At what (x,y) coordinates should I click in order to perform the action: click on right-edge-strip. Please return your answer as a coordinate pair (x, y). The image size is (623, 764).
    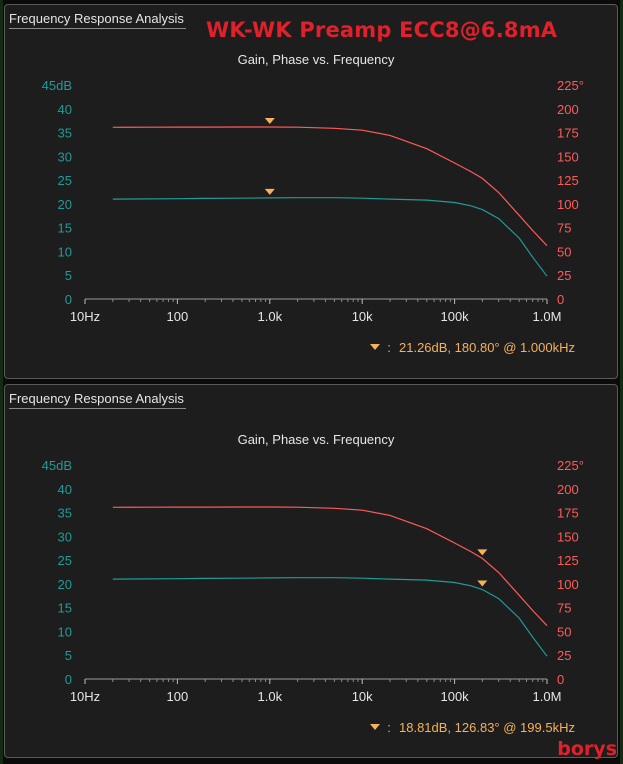
    Looking at the image, I should click on (621, 382).